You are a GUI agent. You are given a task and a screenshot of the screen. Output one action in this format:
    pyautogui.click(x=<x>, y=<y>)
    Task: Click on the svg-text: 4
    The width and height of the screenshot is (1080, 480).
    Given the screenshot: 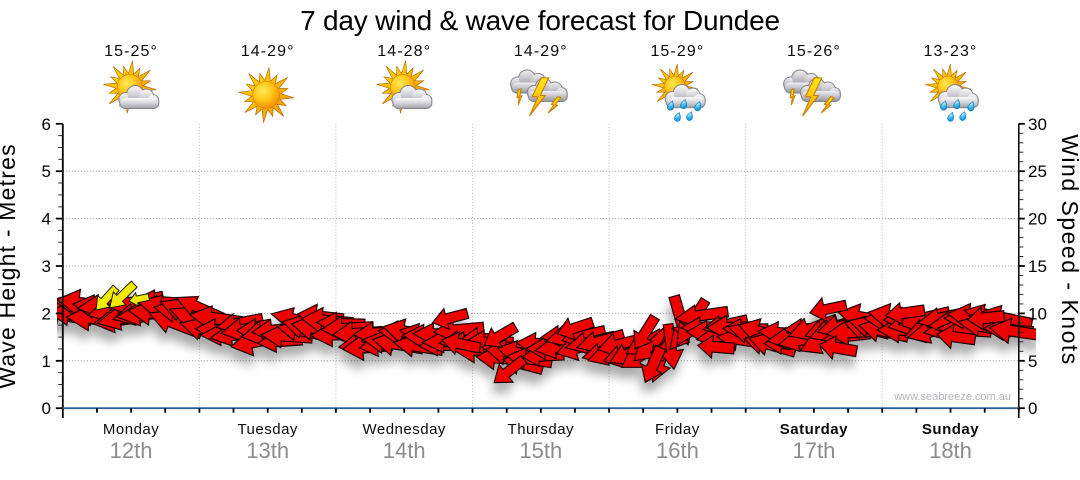 What is the action you would take?
    pyautogui.click(x=46, y=219)
    